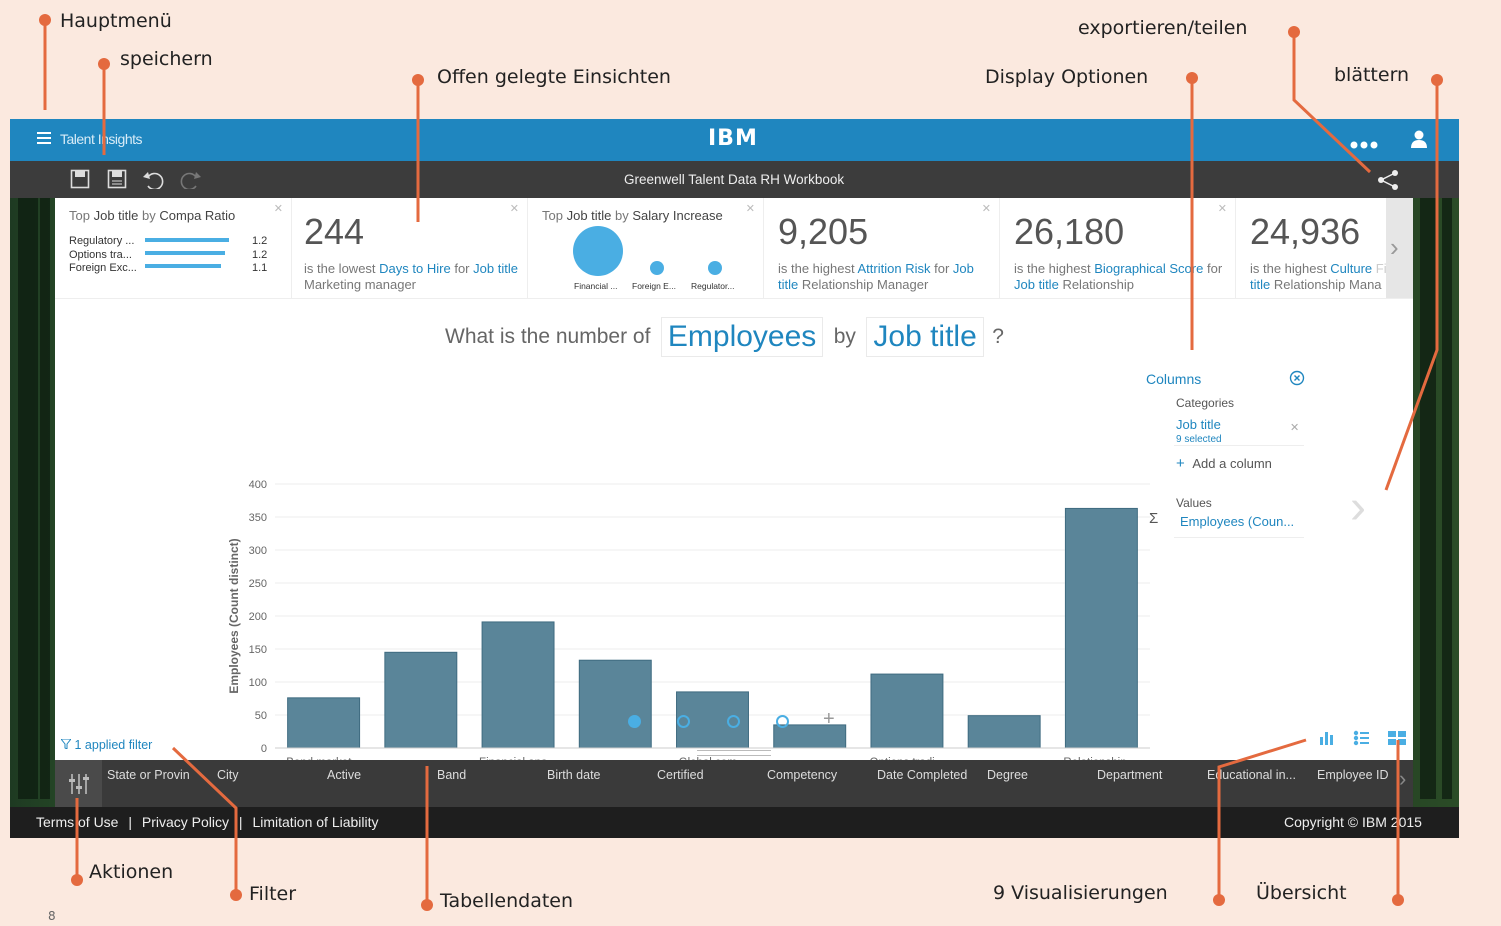 This screenshot has height=926, width=1501. I want to click on annotation-display: Display Optionen, so click(1067, 77).